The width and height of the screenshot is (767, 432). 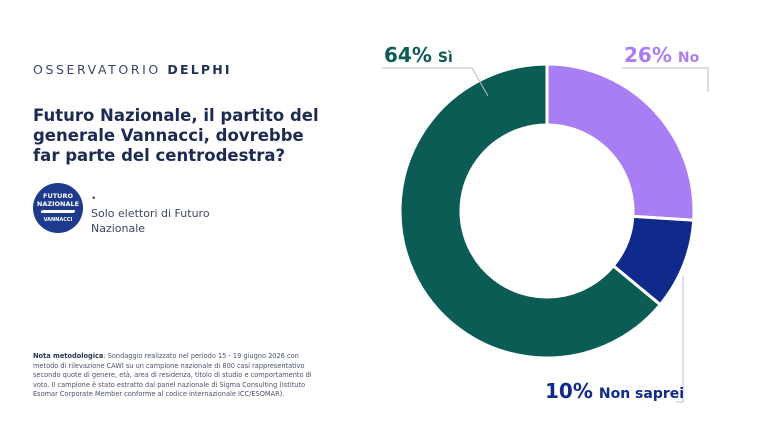 What do you see at coordinates (614, 391) in the screenshot?
I see `data-label-non-saprei: 10% Non saprei` at bounding box center [614, 391].